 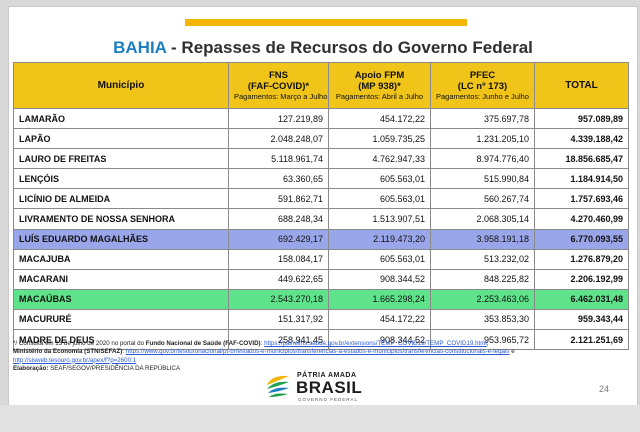 What do you see at coordinates (278, 279) in the screenshot?
I see `cell-fns: 449.622,65` at bounding box center [278, 279].